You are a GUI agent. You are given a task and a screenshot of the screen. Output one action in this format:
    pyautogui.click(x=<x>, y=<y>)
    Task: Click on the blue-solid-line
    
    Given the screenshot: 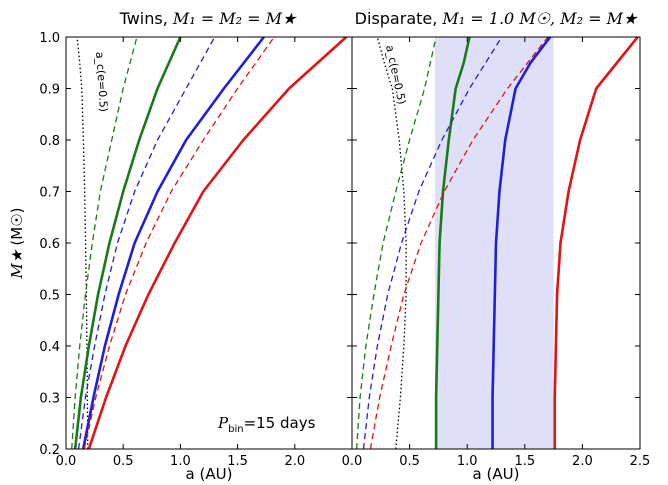 What is the action you would take?
    pyautogui.click(x=521, y=242)
    